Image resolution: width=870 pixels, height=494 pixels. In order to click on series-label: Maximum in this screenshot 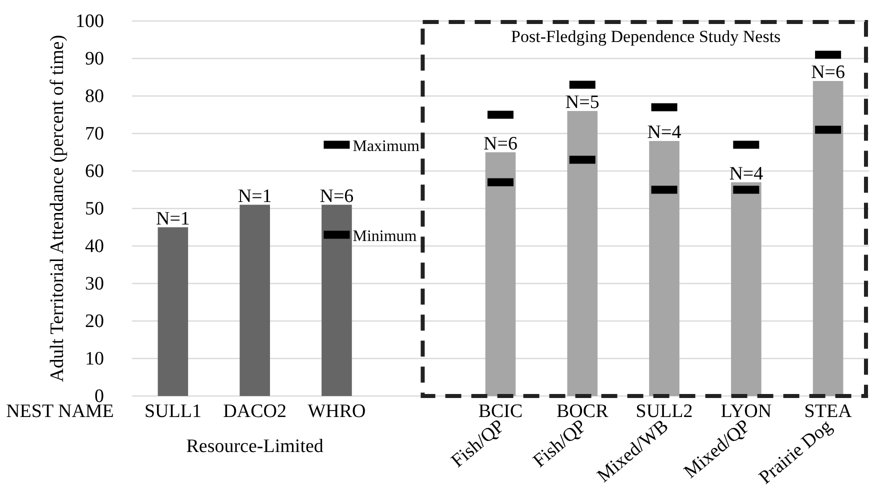, I will do `click(386, 146)`.